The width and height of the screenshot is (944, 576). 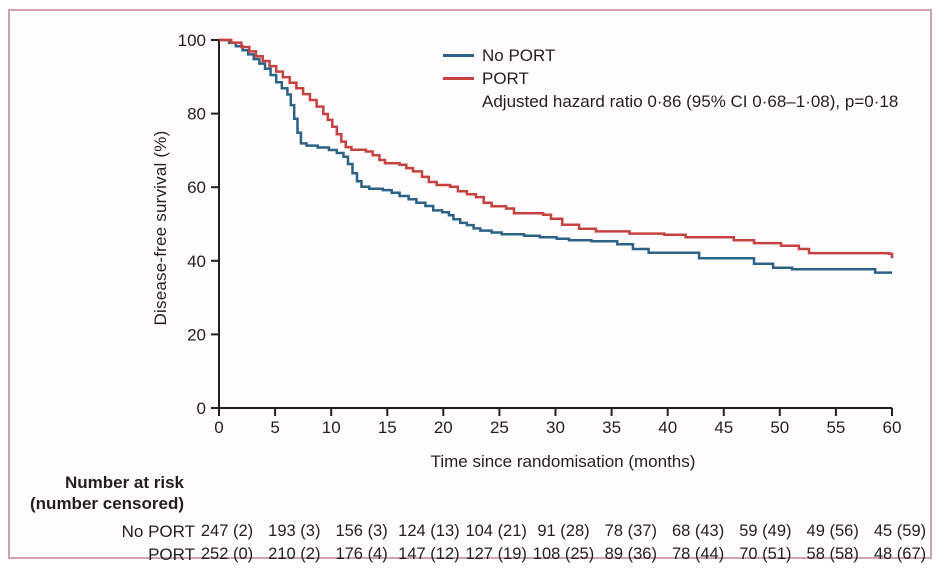 What do you see at coordinates (563, 554) in the screenshot?
I see `risk-value: 108 (25)` at bounding box center [563, 554].